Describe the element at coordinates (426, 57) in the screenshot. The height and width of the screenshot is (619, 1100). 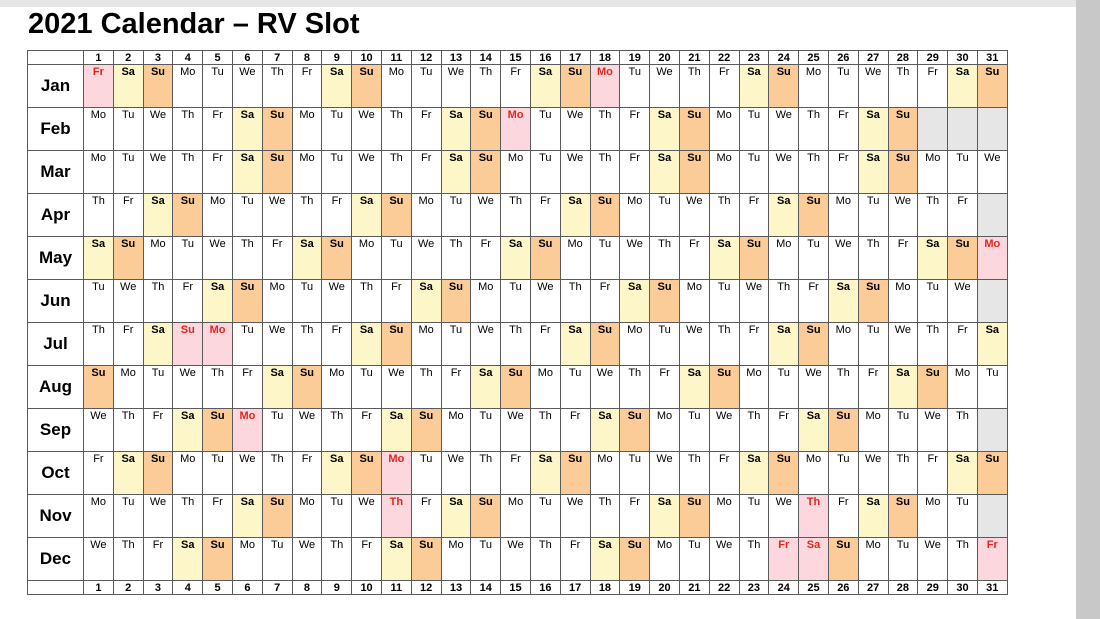
I see `day-number-header: 12` at that location.